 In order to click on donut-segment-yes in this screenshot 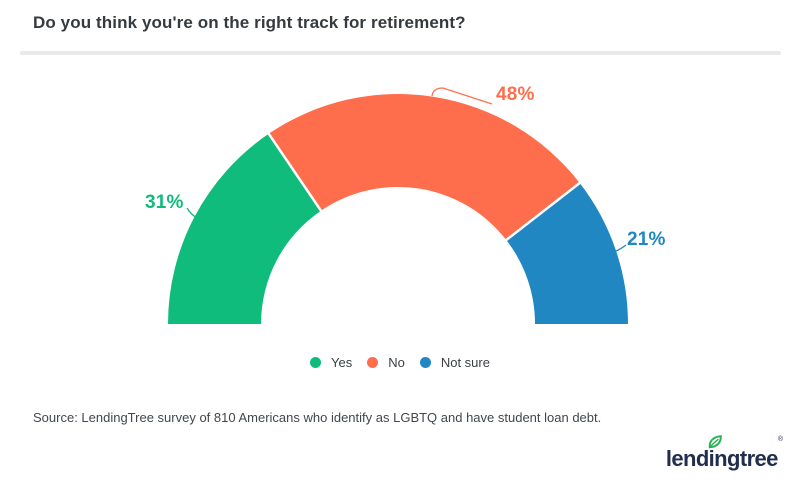, I will do `click(244, 228)`.